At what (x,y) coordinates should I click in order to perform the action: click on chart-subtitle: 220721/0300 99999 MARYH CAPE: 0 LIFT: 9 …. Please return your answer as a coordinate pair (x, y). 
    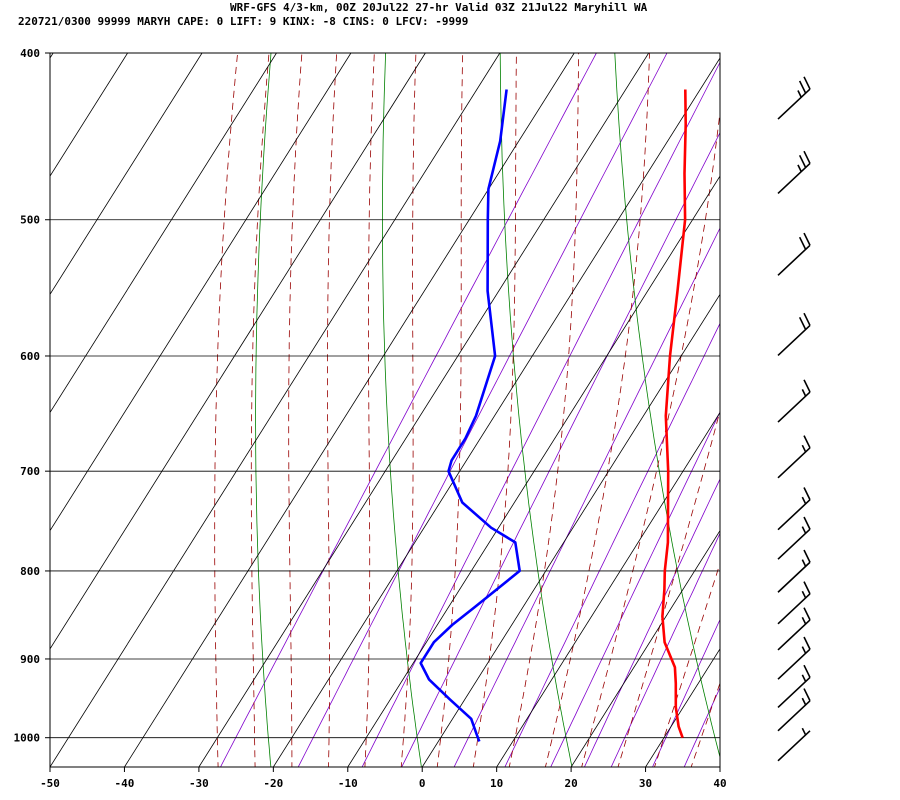
    Looking at the image, I should click on (243, 21).